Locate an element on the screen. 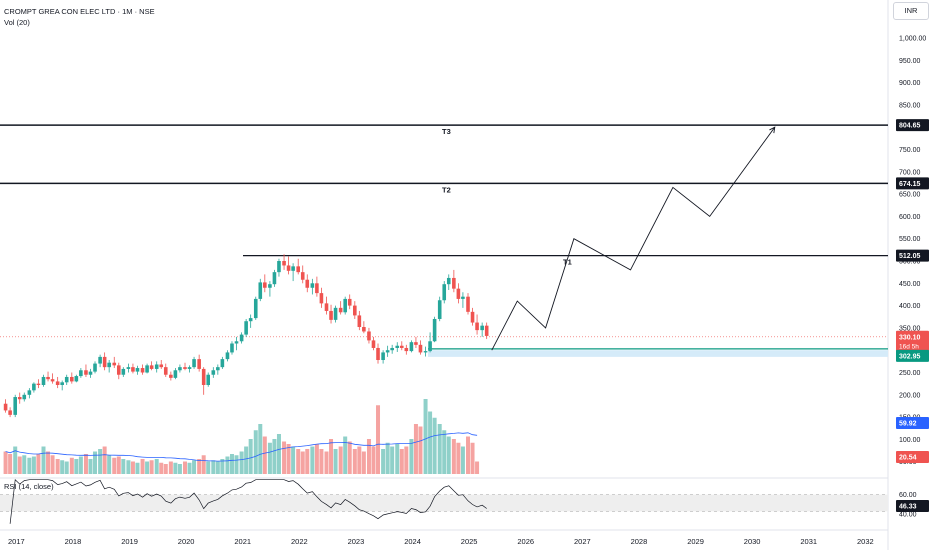  volume-label: Vol (20) is located at coordinates (17, 22).